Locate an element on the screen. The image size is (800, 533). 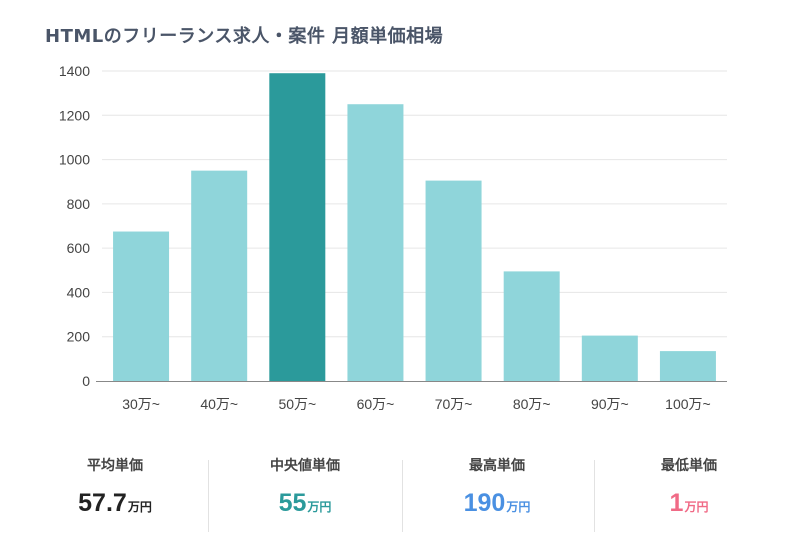
stat-max: 最高単価 190万円 is located at coordinates (497, 486).